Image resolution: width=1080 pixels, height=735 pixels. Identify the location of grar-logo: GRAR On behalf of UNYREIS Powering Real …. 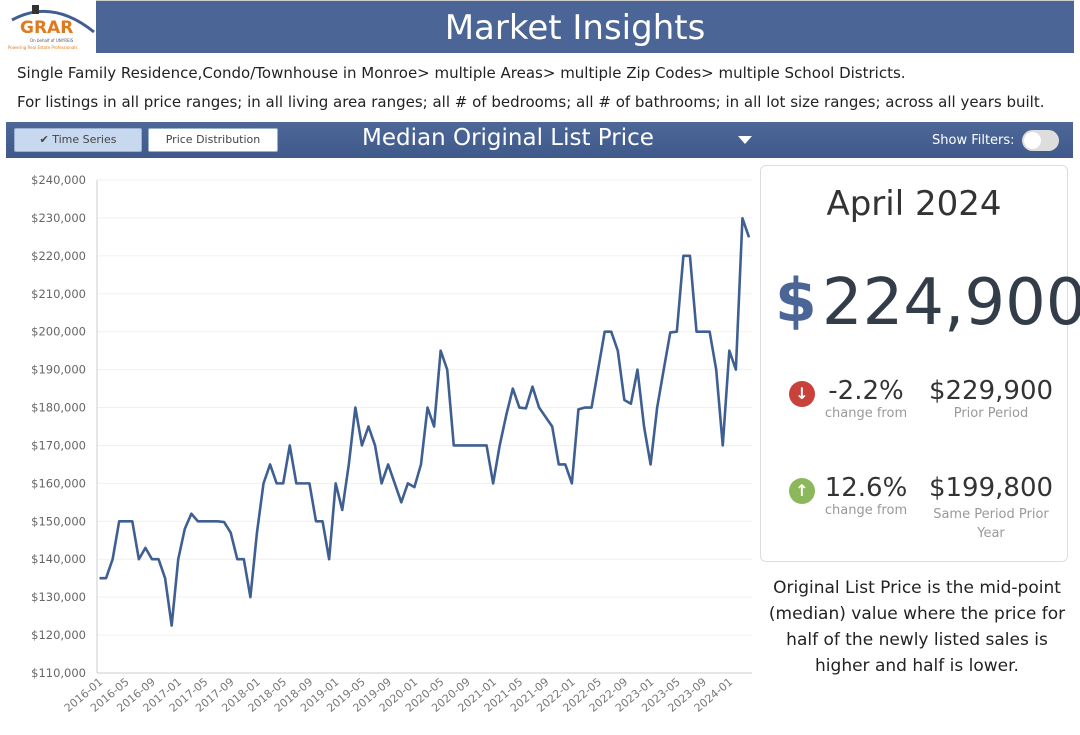
(49, 27).